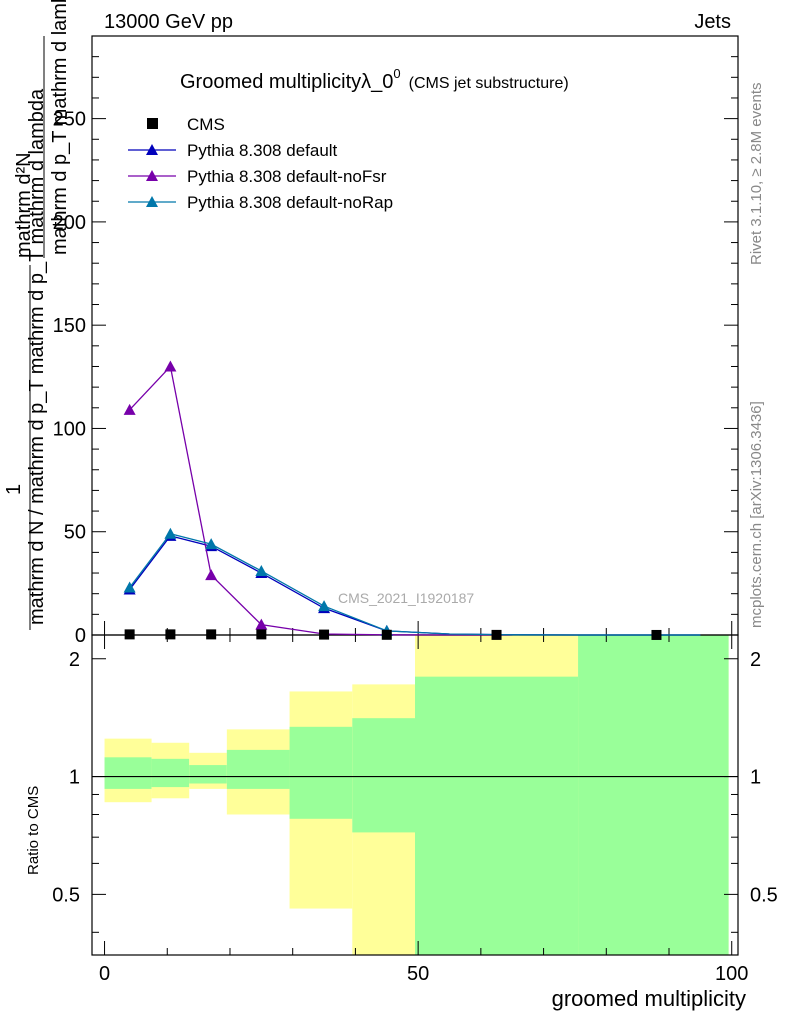 The image size is (786, 1024). Describe the element at coordinates (69, 223) in the screenshot. I see `y-tick-label-200: 200` at that location.